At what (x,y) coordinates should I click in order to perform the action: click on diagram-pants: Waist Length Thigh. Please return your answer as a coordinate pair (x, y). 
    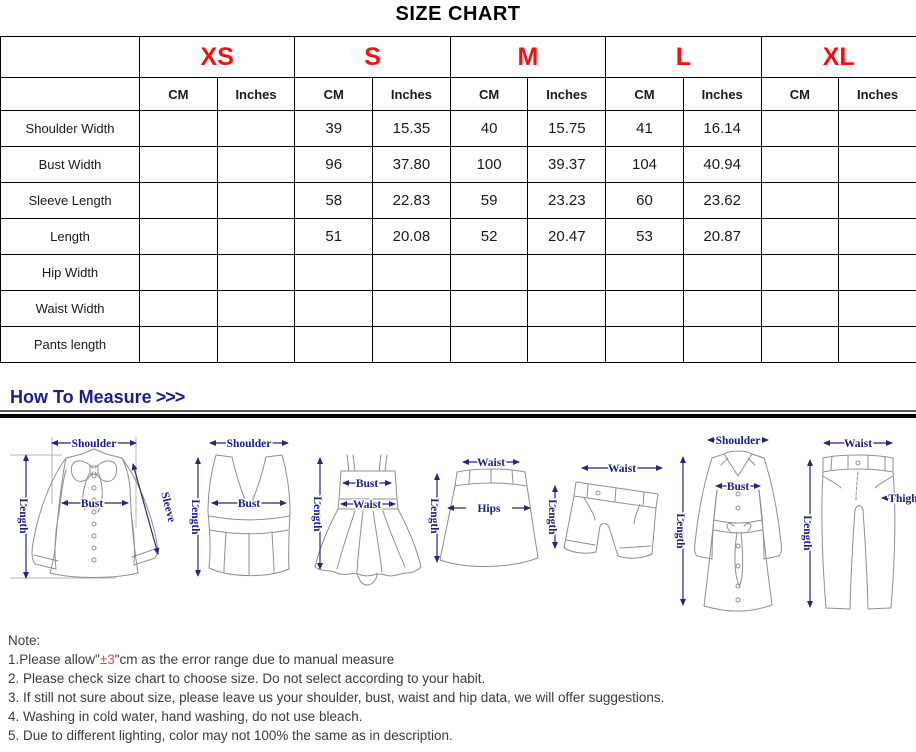
    Looking at the image, I should click on (858, 523).